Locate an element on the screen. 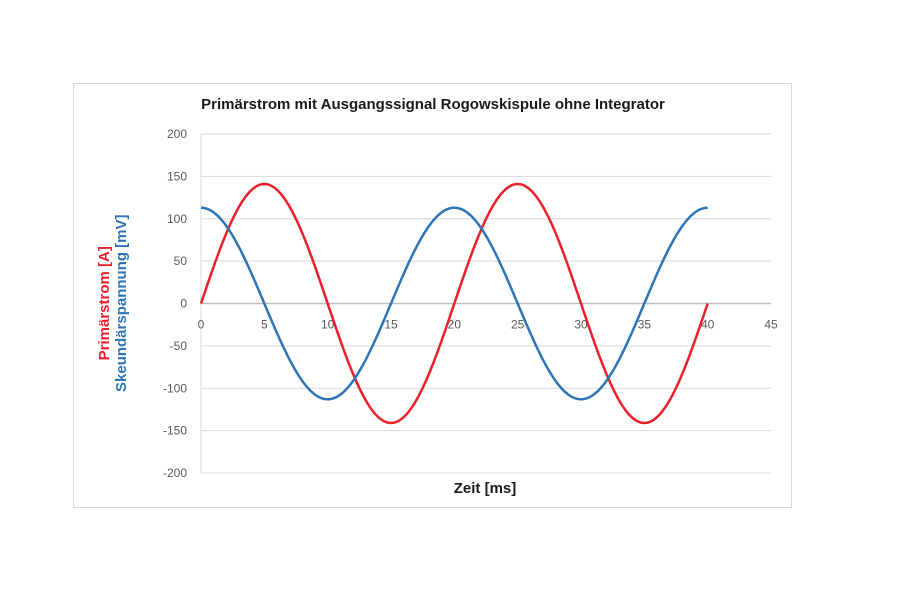 The height and width of the screenshot is (600, 900). y-label-secondary: Skeundärspannung [mV] is located at coordinates (121, 303).